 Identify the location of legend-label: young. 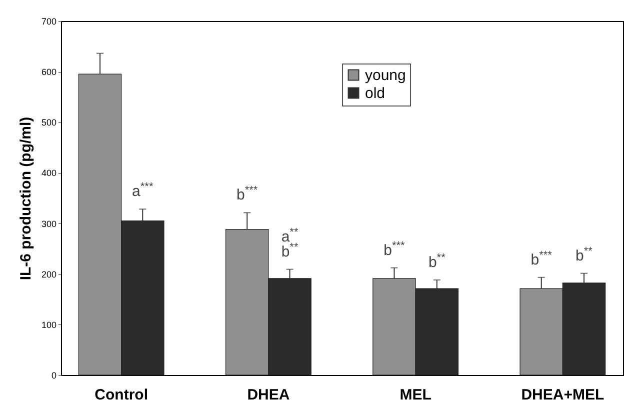
(385, 75).